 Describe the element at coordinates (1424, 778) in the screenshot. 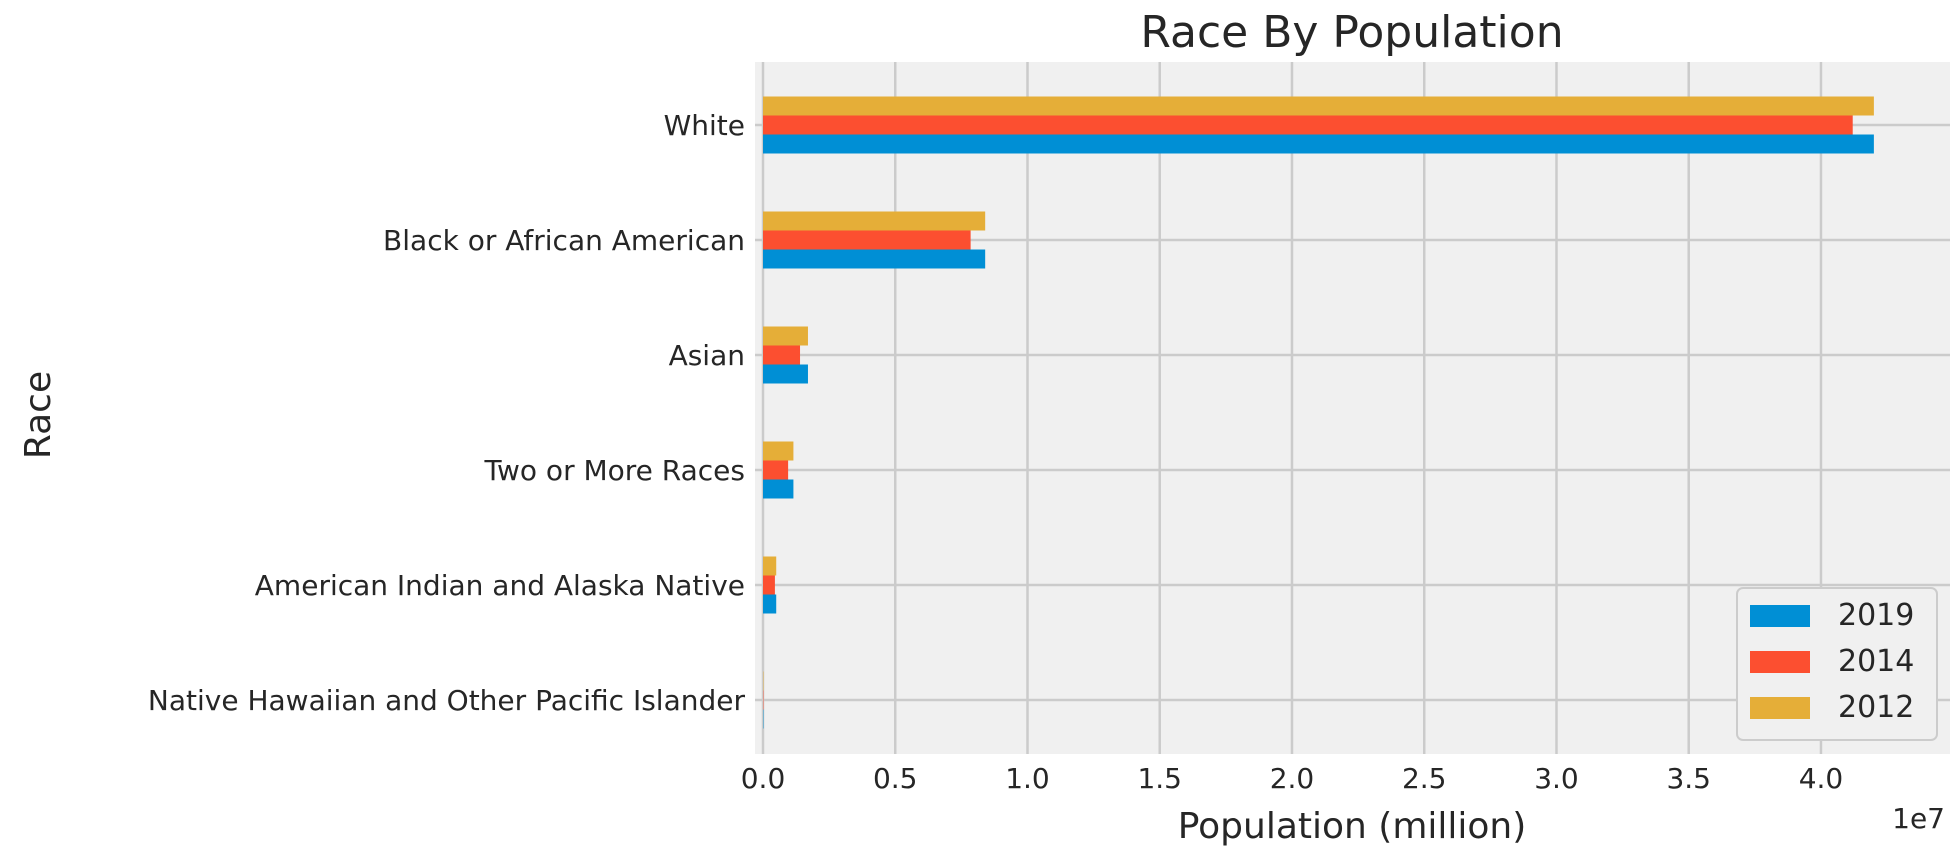

I see `x-tick-label: 2.5` at that location.